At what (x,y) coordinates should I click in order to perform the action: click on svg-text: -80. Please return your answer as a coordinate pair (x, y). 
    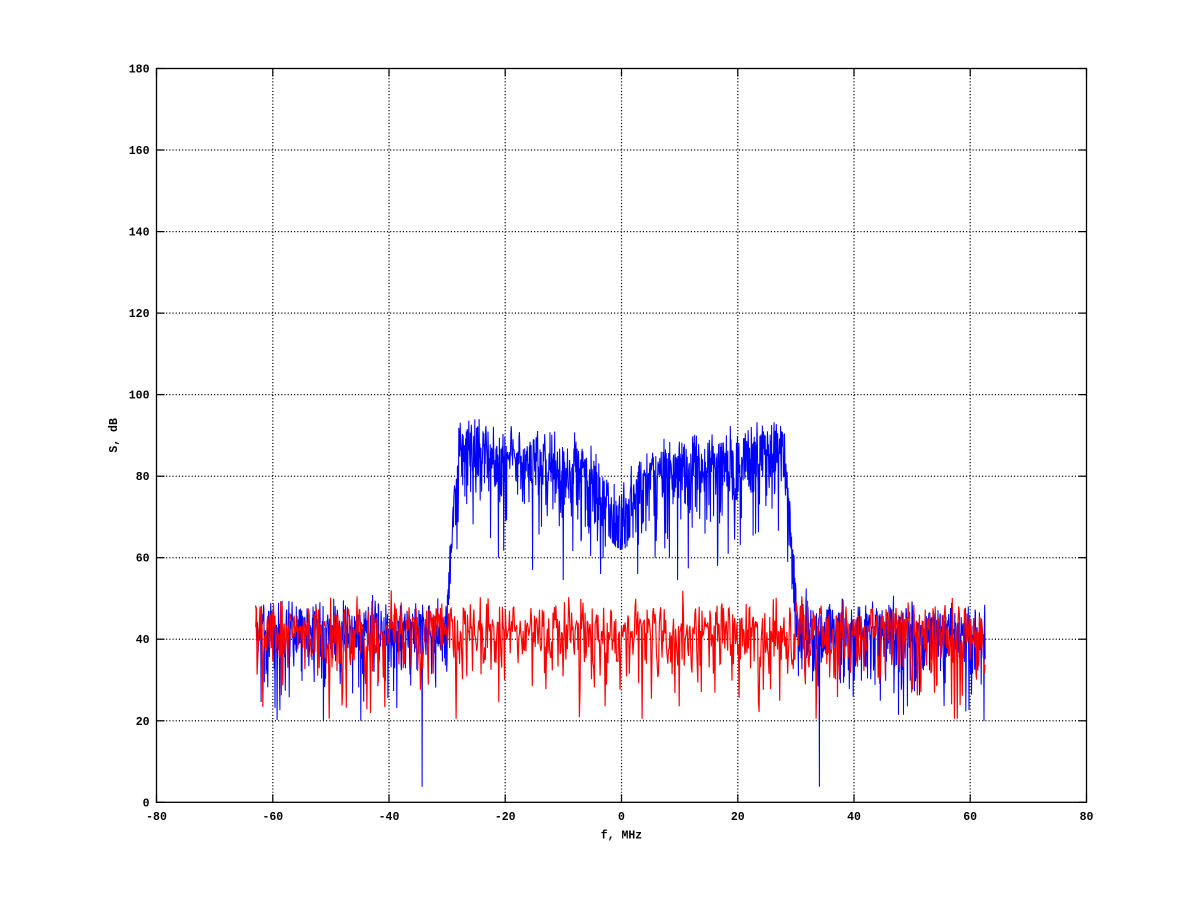
    Looking at the image, I should click on (156, 817).